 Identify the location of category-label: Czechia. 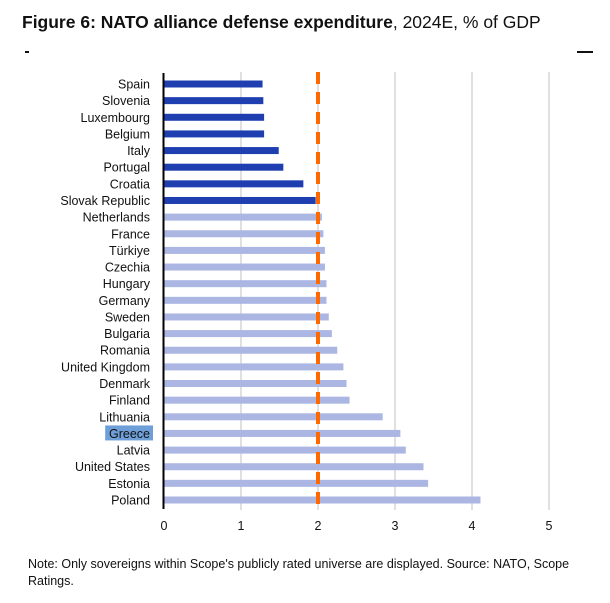
(127, 268).